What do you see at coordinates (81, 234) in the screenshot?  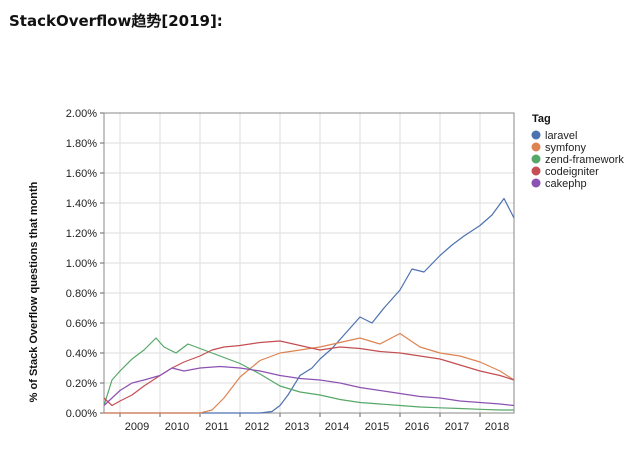 I see `y-tick-label: 1.20%` at bounding box center [81, 234].